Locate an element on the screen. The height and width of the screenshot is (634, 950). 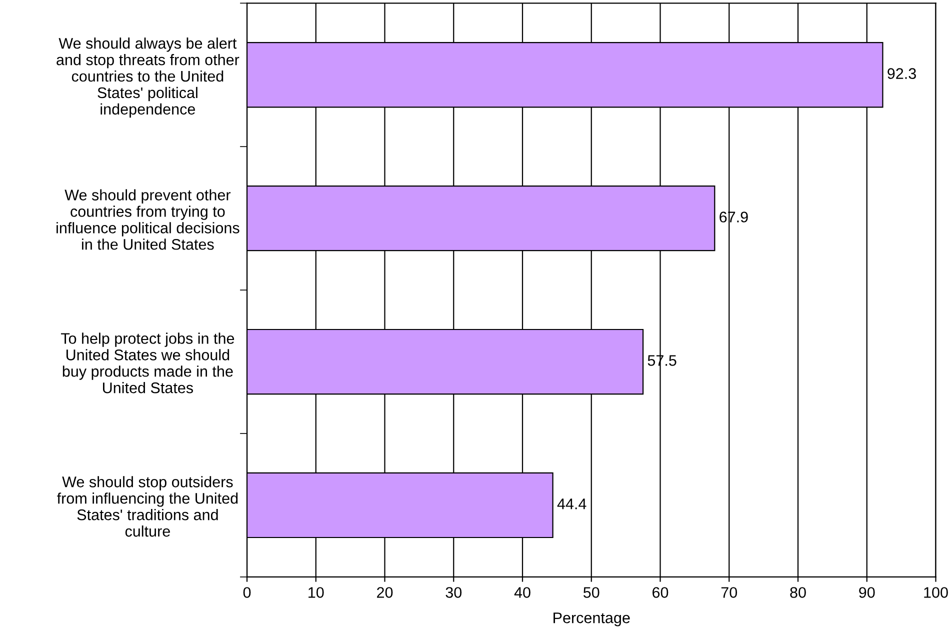
data-label: 44.4 is located at coordinates (571, 504).